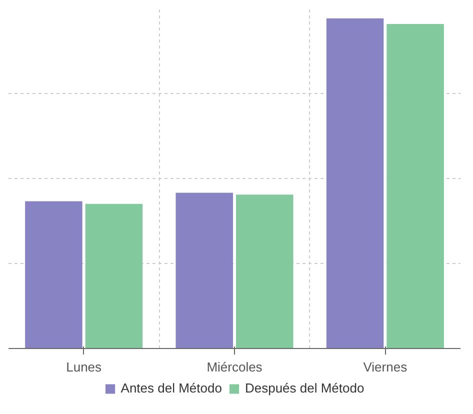 This screenshot has height=414, width=473. What do you see at coordinates (84, 367) in the screenshot?
I see `x-tick-label: Lunes` at bounding box center [84, 367].